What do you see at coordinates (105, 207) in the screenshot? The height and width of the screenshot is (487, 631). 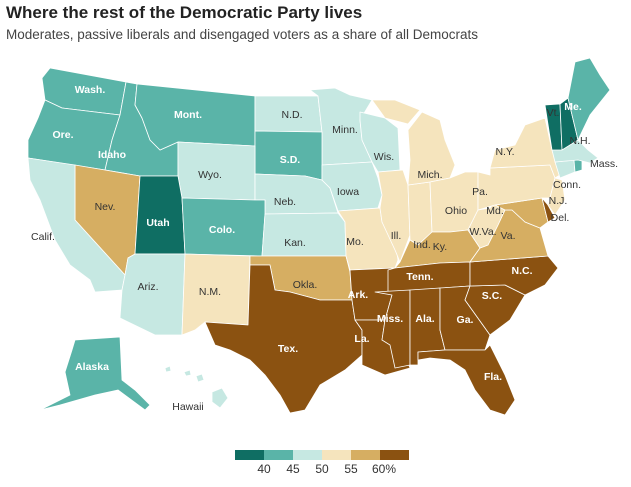 I see `state-label: Nev.` at bounding box center [105, 207].